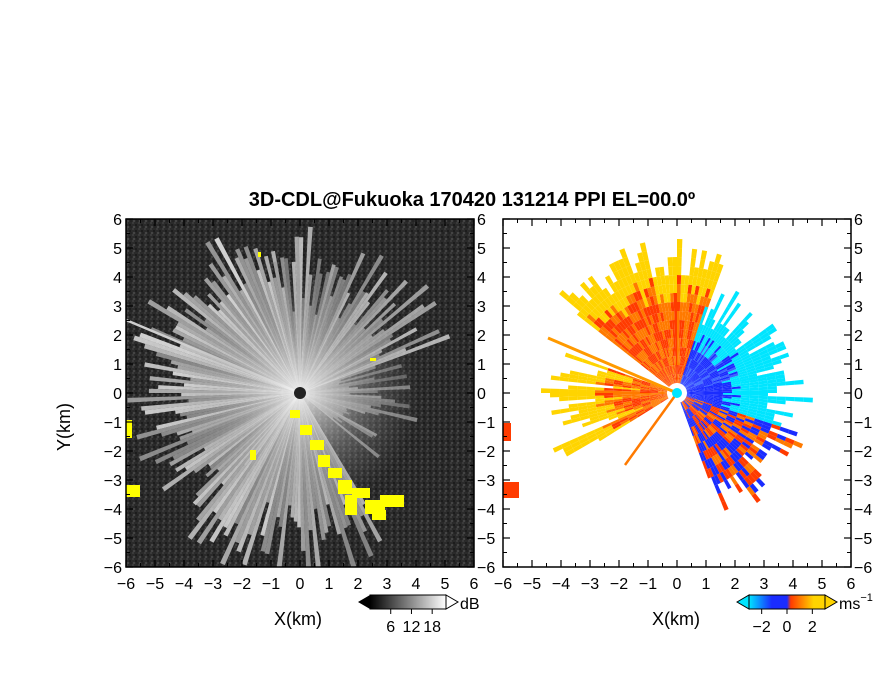 Image resolution: width=880 pixels, height=680 pixels. What do you see at coordinates (155, 584) in the screenshot?
I see `x-tick-label: −5` at bounding box center [155, 584].